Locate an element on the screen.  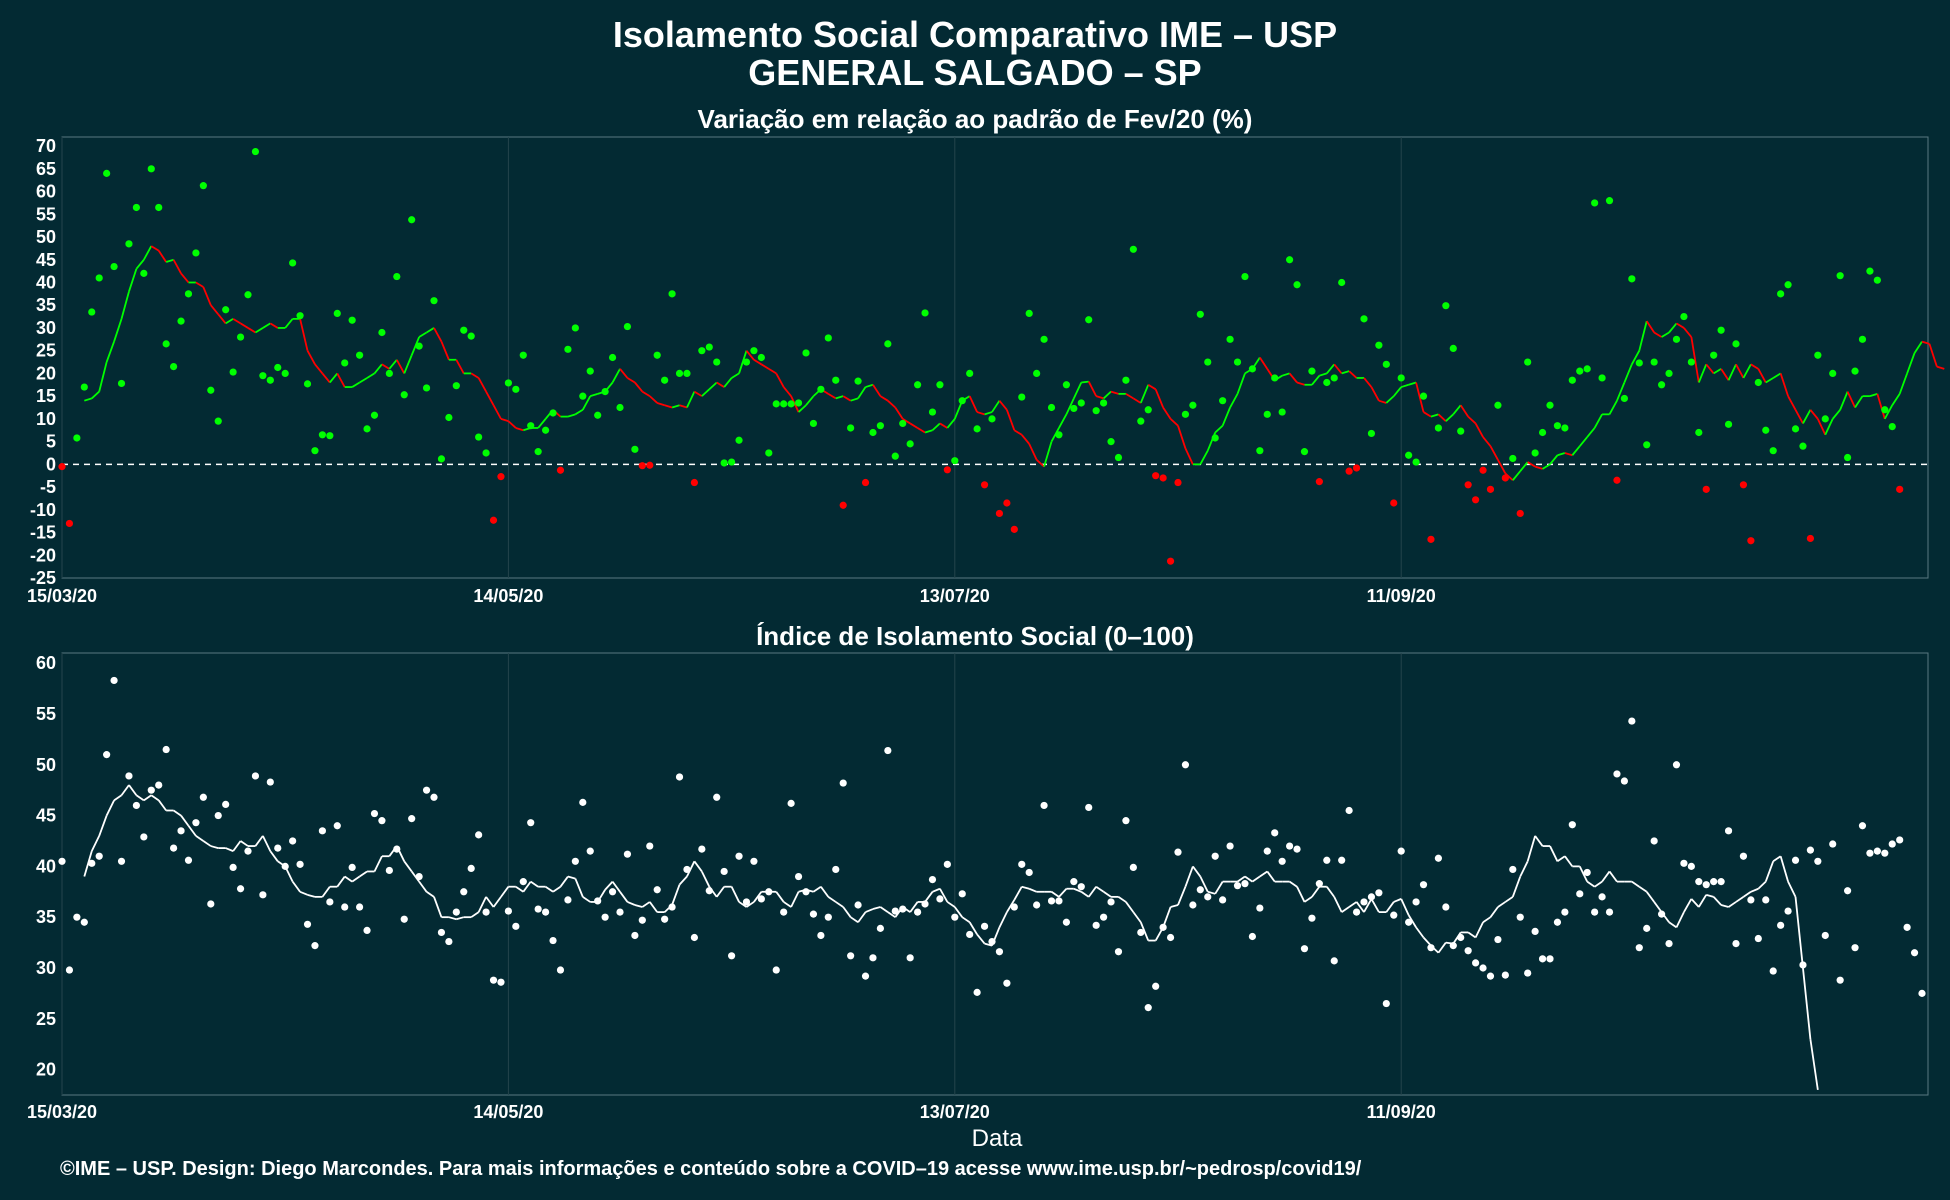
y-tick-label: 20 is located at coordinates (46, 1070).